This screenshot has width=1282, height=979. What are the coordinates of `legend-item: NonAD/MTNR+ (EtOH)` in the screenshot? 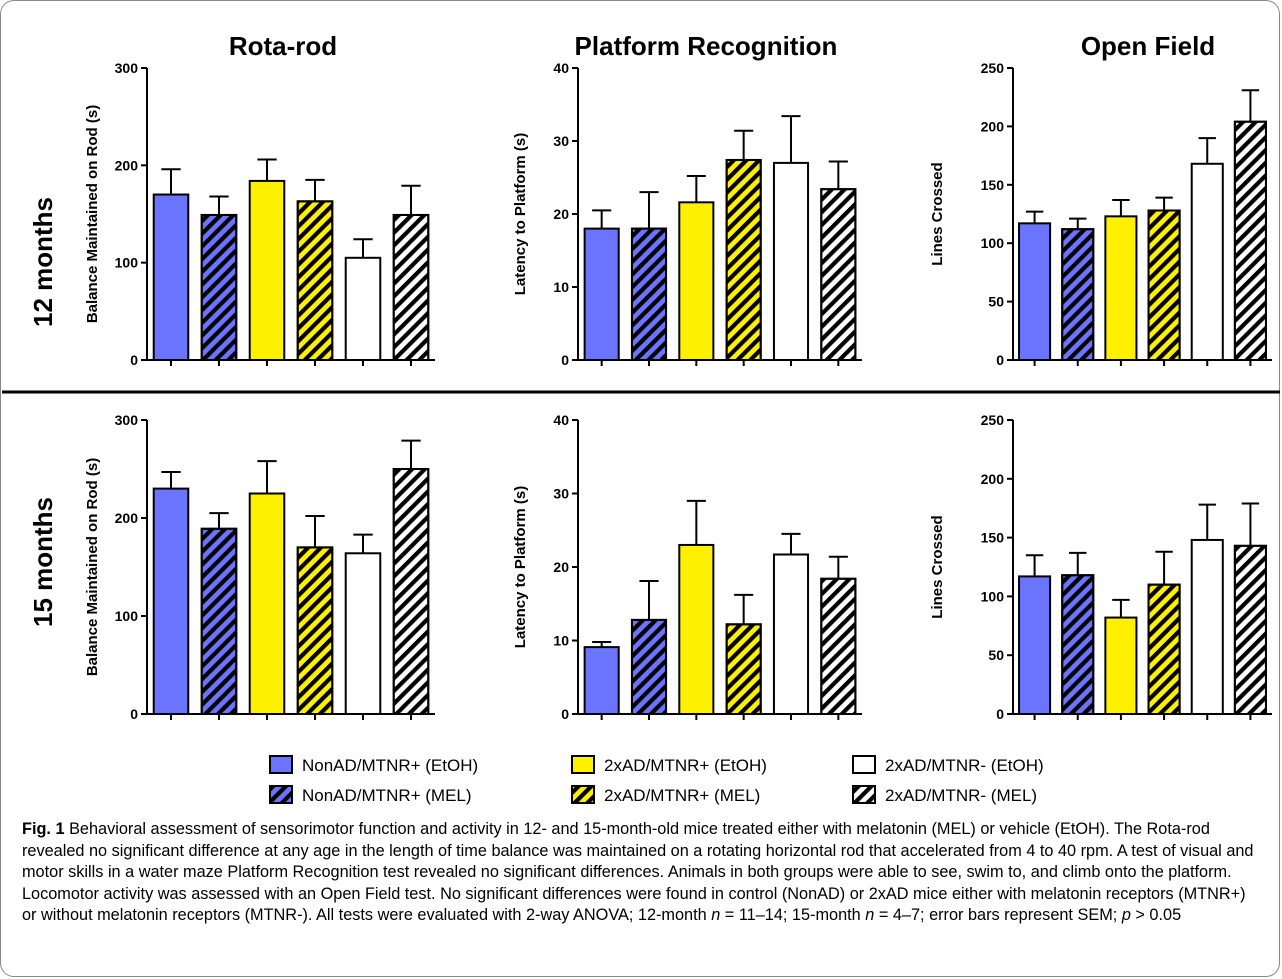 It's located at (373, 765).